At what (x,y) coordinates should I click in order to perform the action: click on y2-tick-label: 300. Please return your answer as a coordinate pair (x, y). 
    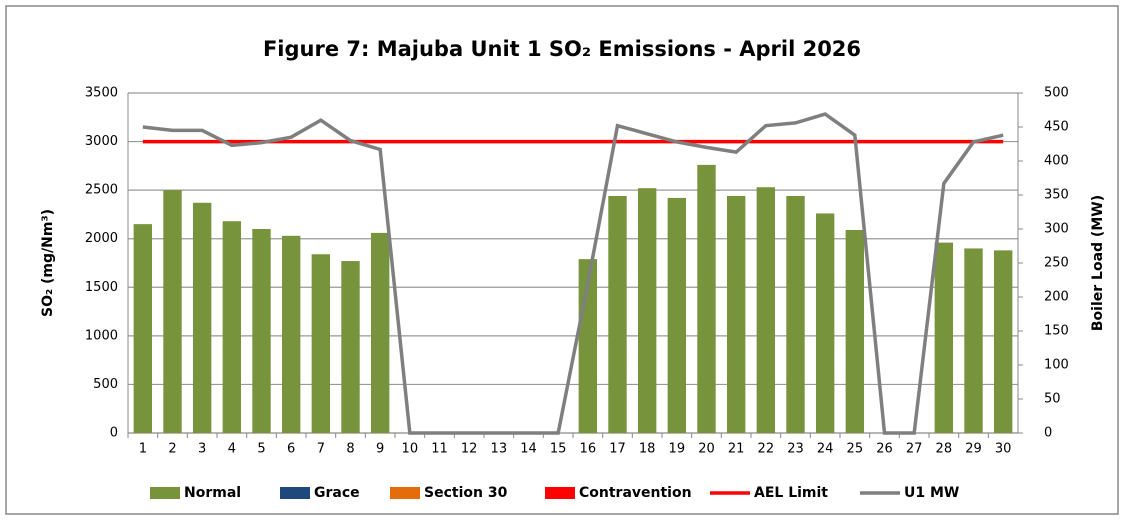
    Looking at the image, I should click on (1056, 229).